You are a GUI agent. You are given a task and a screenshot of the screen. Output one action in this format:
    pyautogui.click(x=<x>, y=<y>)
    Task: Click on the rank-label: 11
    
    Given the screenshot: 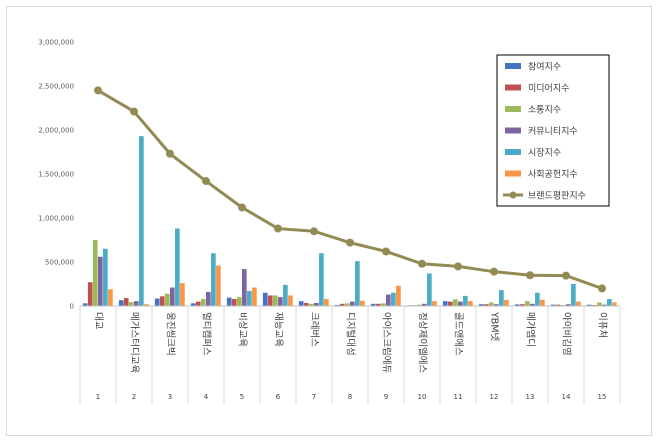 What is the action you would take?
    pyautogui.click(x=458, y=397)
    